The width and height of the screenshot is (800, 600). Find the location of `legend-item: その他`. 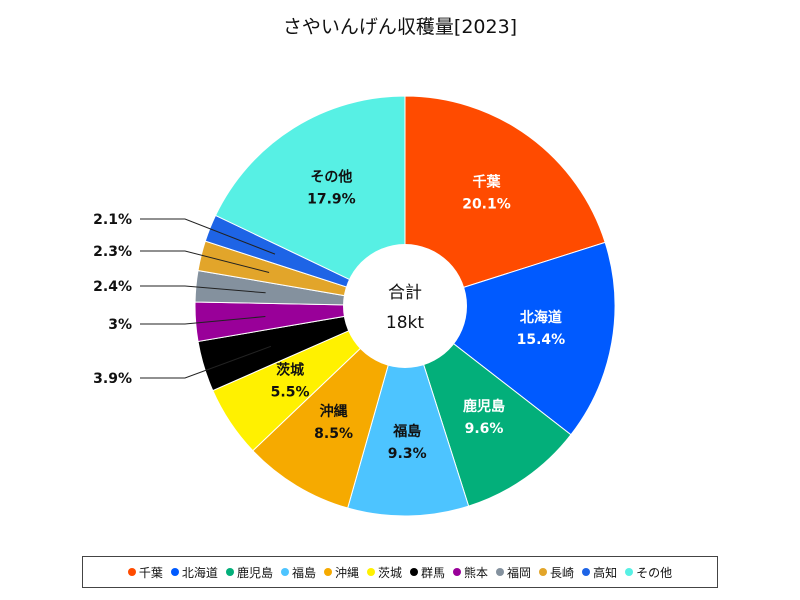

legend-item: その他 is located at coordinates (648, 572).